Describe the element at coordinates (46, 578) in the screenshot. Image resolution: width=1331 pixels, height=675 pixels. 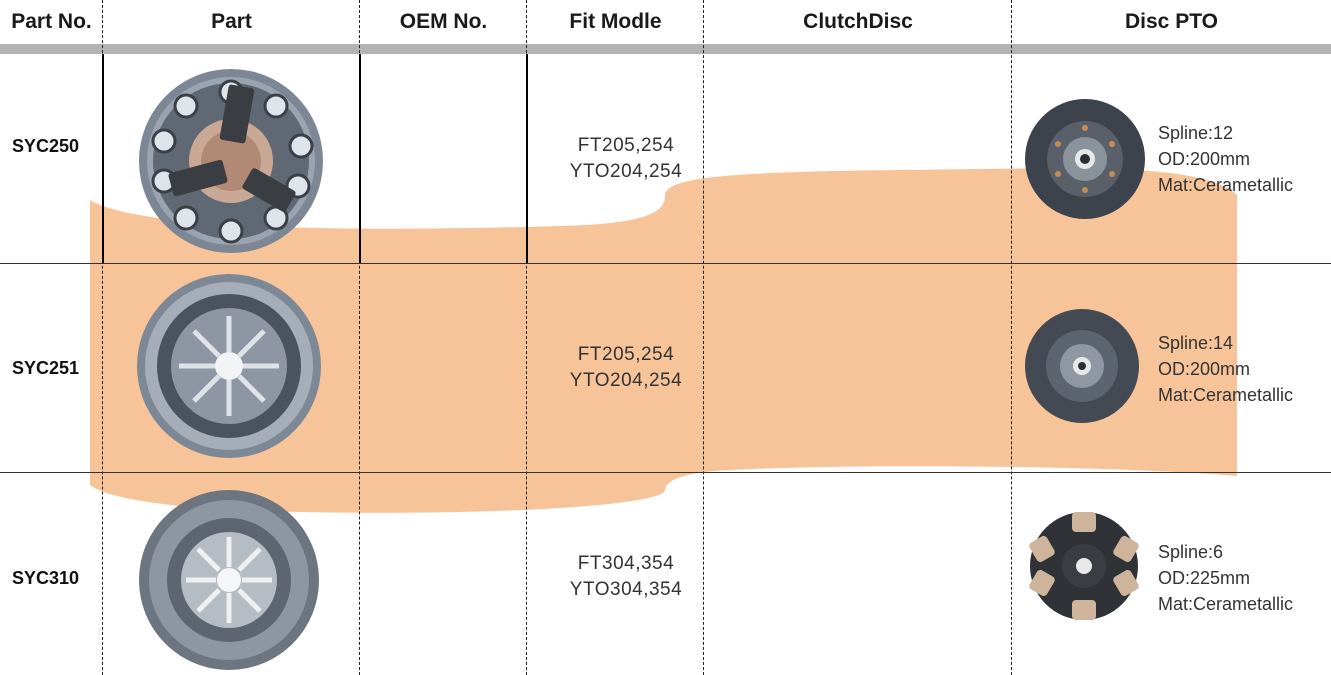
I see `table-row-part-no: SYC310` at that location.